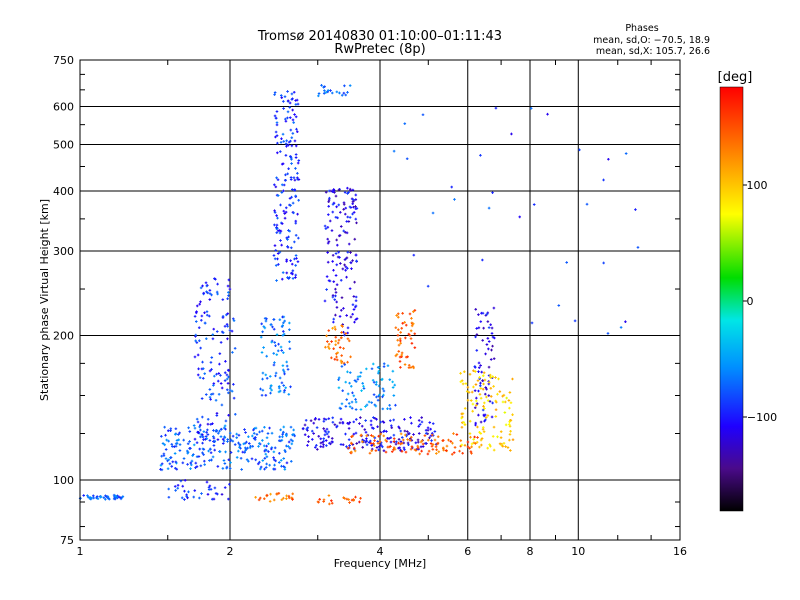  I want to click on colorbar-tick-label-minus-100: −100, so click(762, 417).